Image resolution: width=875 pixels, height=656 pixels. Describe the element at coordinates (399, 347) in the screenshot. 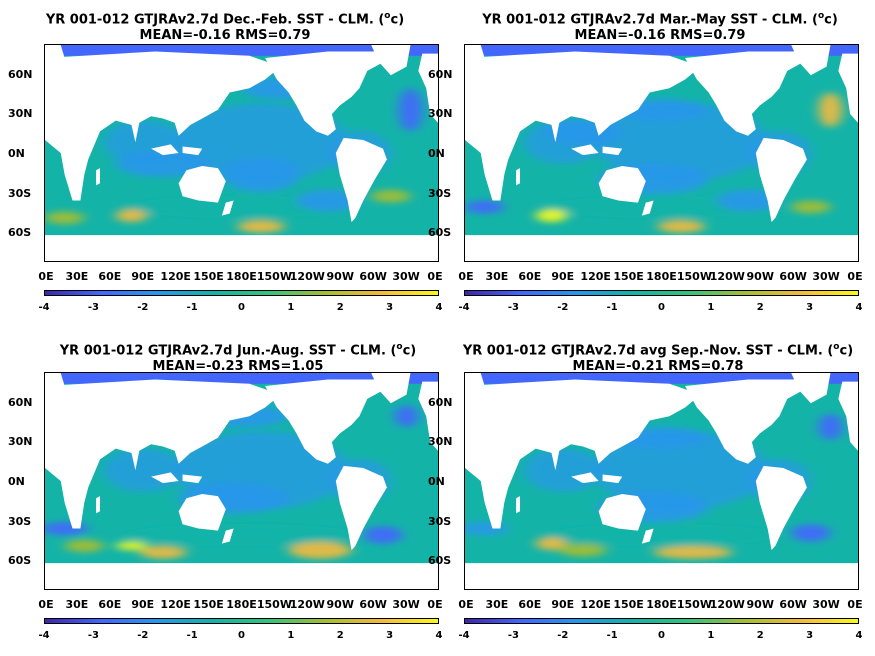

I see `title-degree: o` at that location.